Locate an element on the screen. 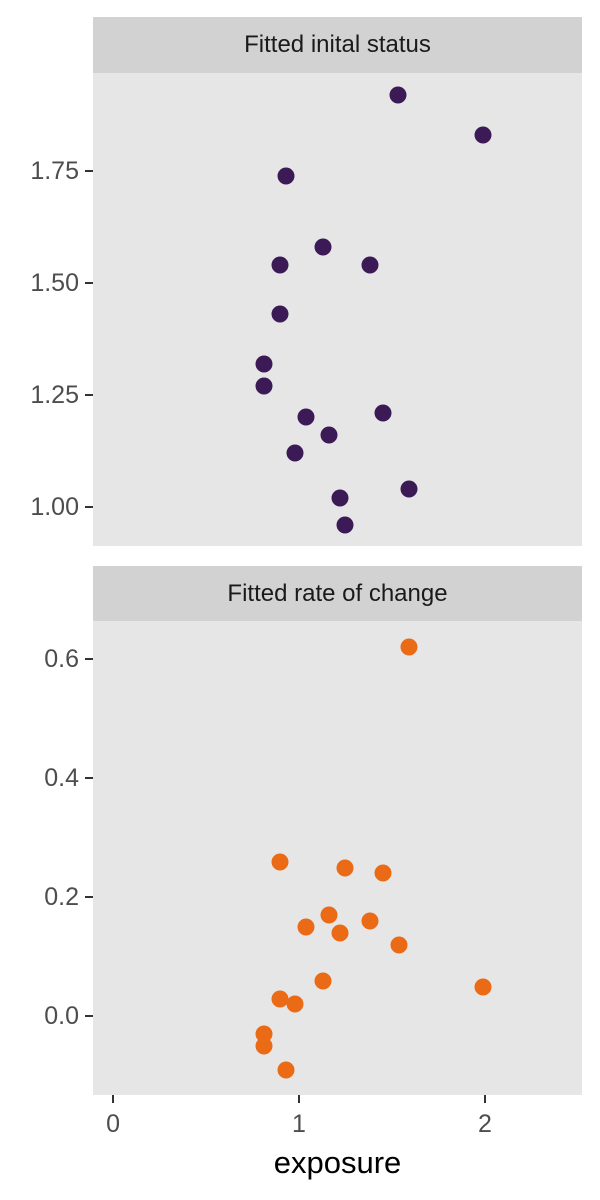 The image size is (600, 1200). y-axis-tick-label: 1.25 is located at coordinates (54, 395).